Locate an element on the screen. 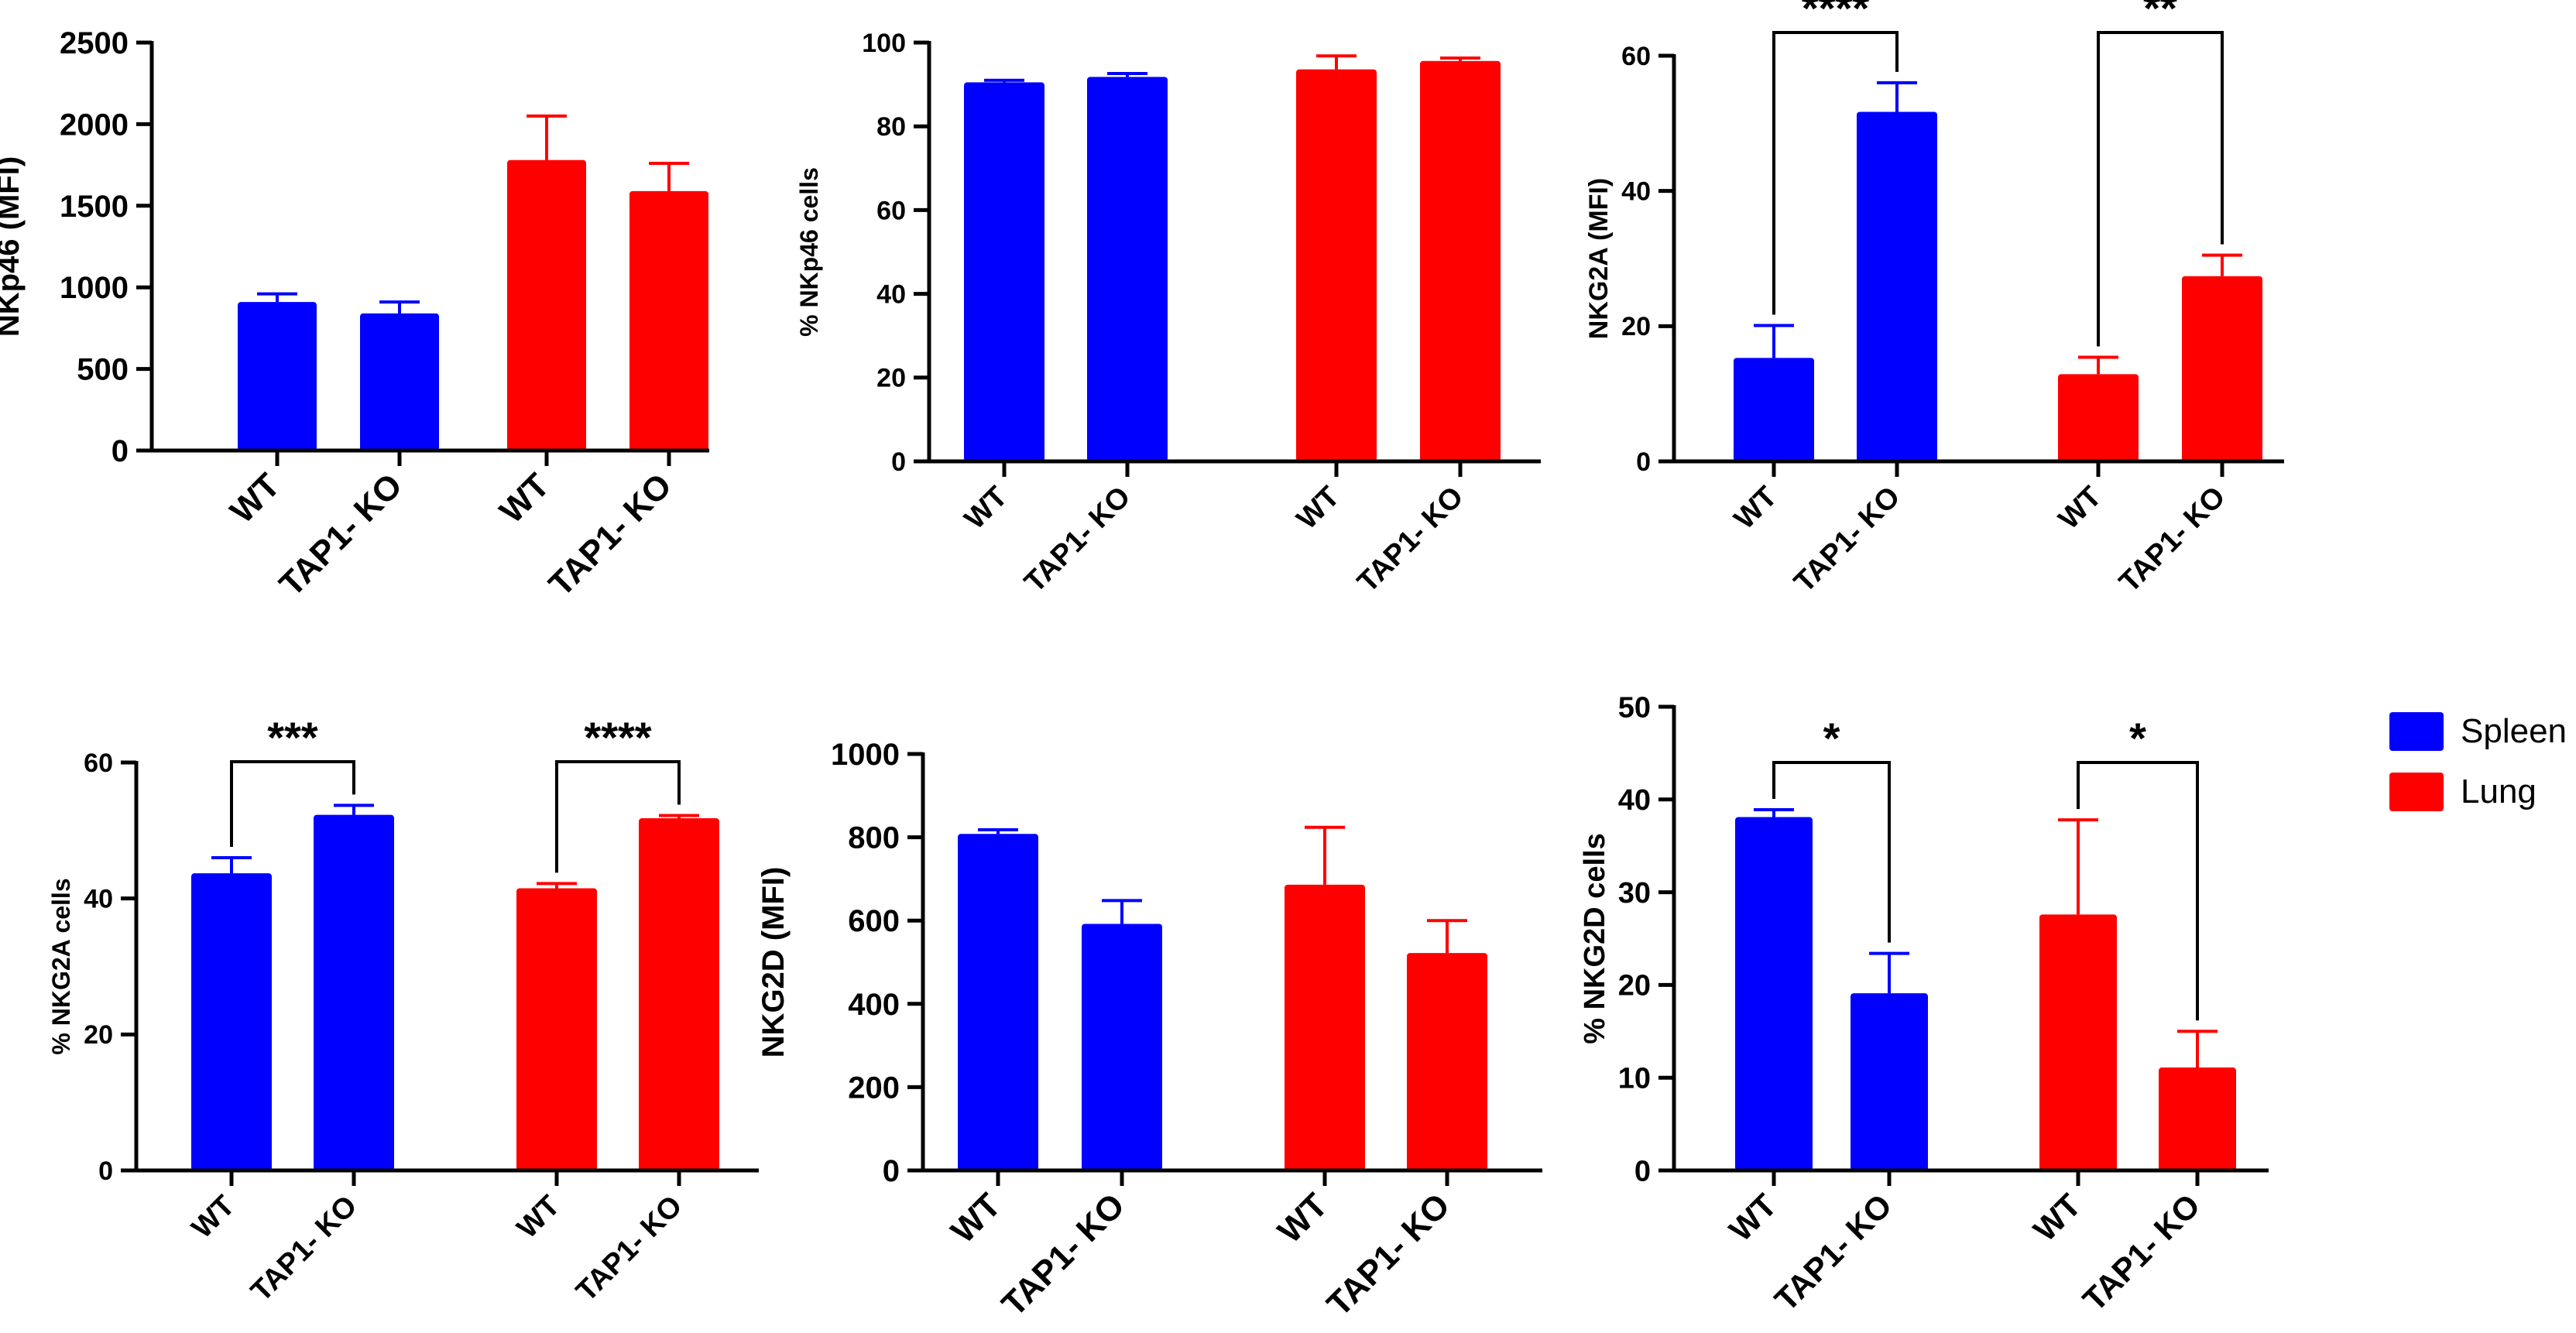 This screenshot has width=2576, height=1333. y-tick-label: 500 is located at coordinates (103, 370).